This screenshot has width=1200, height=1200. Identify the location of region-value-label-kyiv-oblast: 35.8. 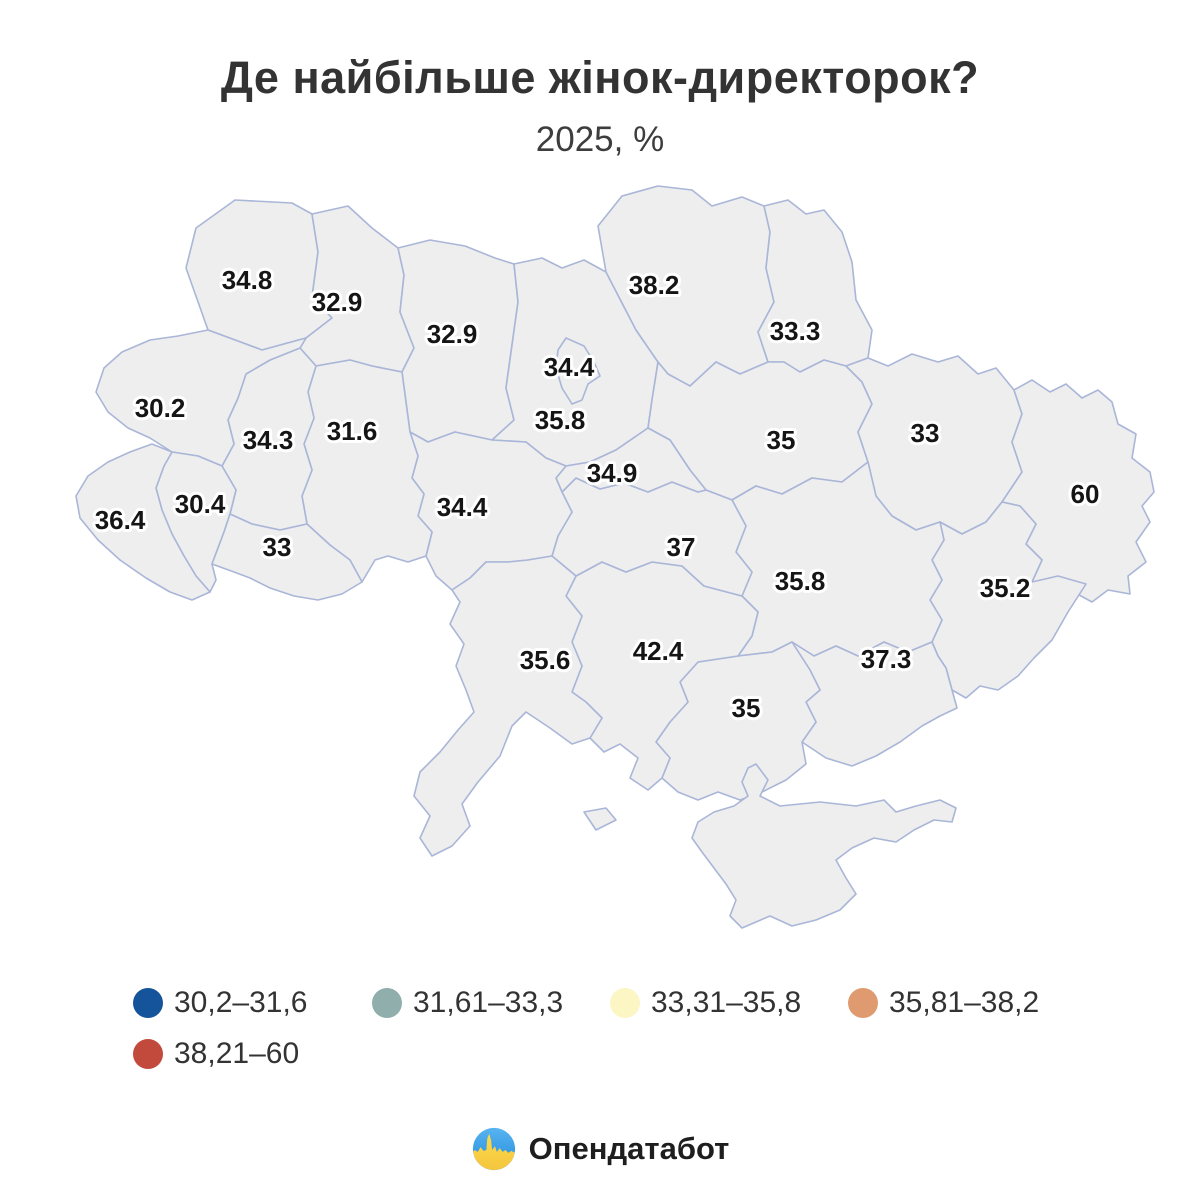
(560, 420).